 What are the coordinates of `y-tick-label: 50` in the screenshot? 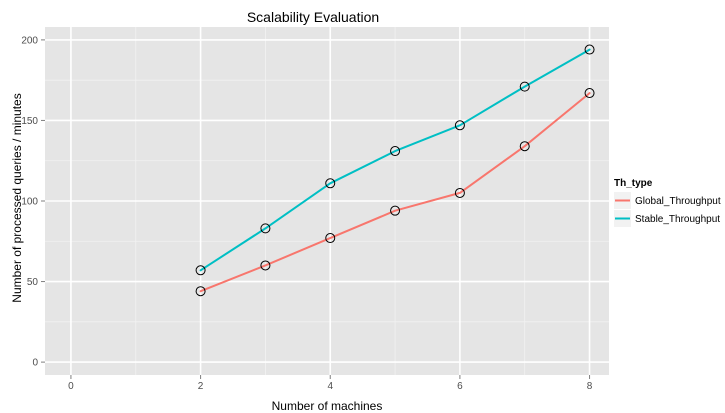 It's located at (33, 282).